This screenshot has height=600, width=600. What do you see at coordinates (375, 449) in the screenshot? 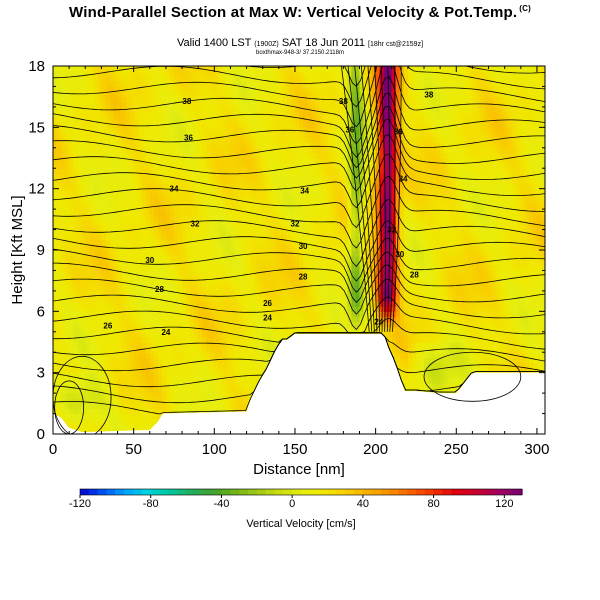
I see `x-tick-label: 200` at bounding box center [375, 449].